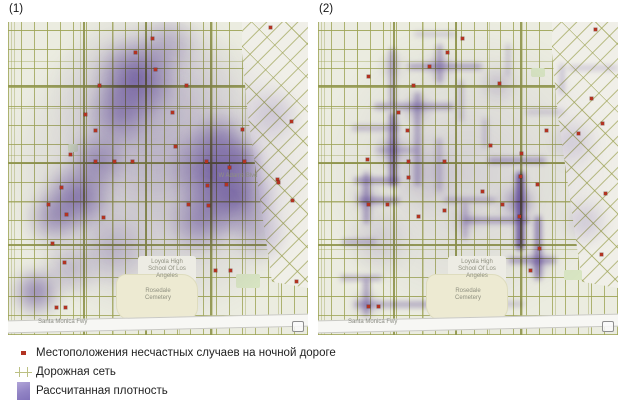  What do you see at coordinates (173, 391) in the screenshot?
I see `legend-item-density: Рассчитанная плотность` at bounding box center [173, 391].